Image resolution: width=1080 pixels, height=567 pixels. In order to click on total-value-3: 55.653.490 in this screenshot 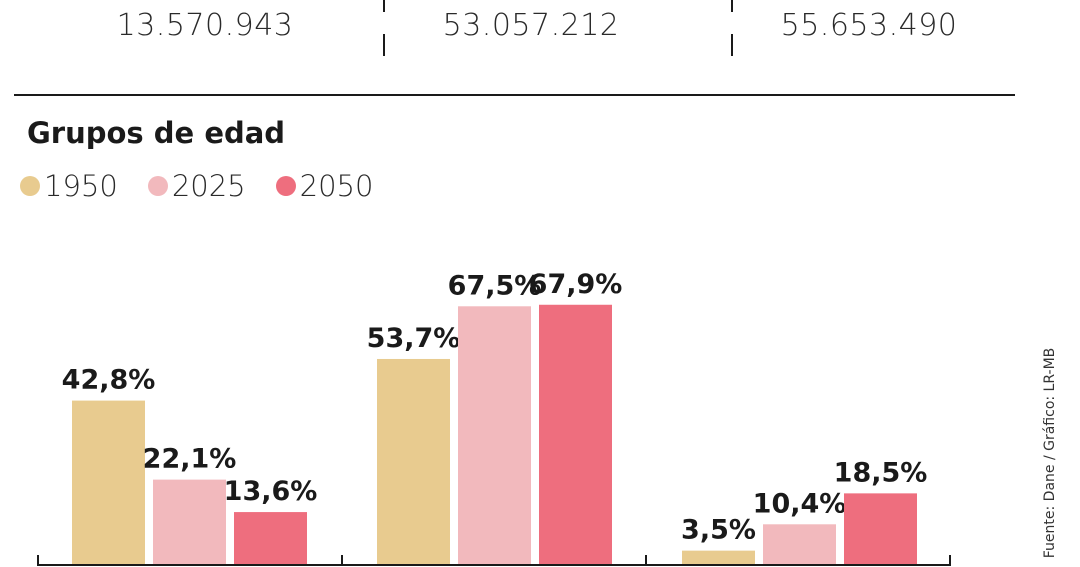, I will do `click(869, 25)`.